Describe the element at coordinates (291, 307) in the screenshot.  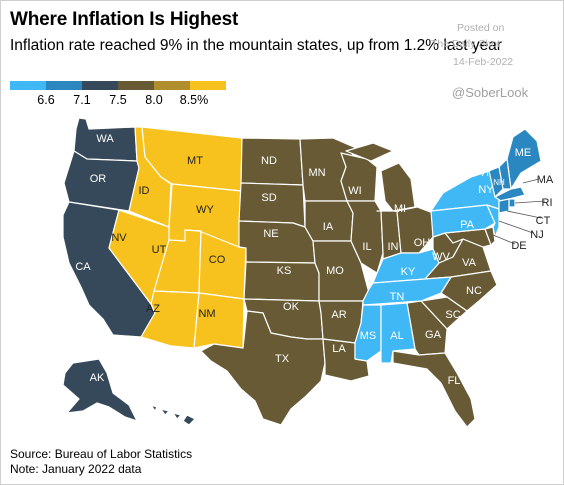
I see `state-label-ok: OK` at that location.